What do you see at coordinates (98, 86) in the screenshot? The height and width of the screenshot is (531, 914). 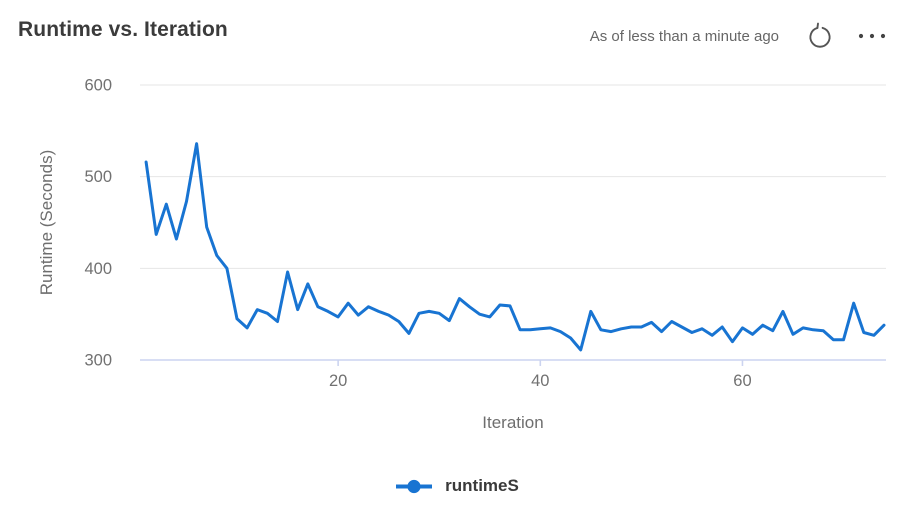 I see `y-tick-label: 600` at bounding box center [98, 86].